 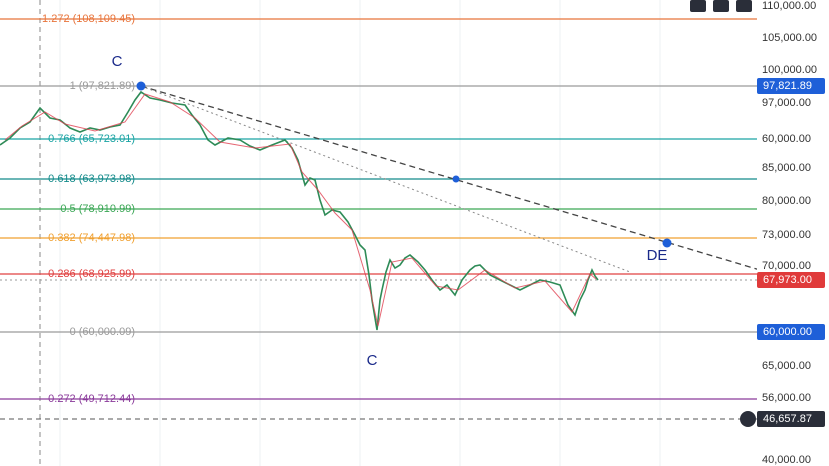 What do you see at coordinates (89, 399) in the screenshot?
I see `fib-level-label: -0.272 (49,712.44)` at bounding box center [89, 399].